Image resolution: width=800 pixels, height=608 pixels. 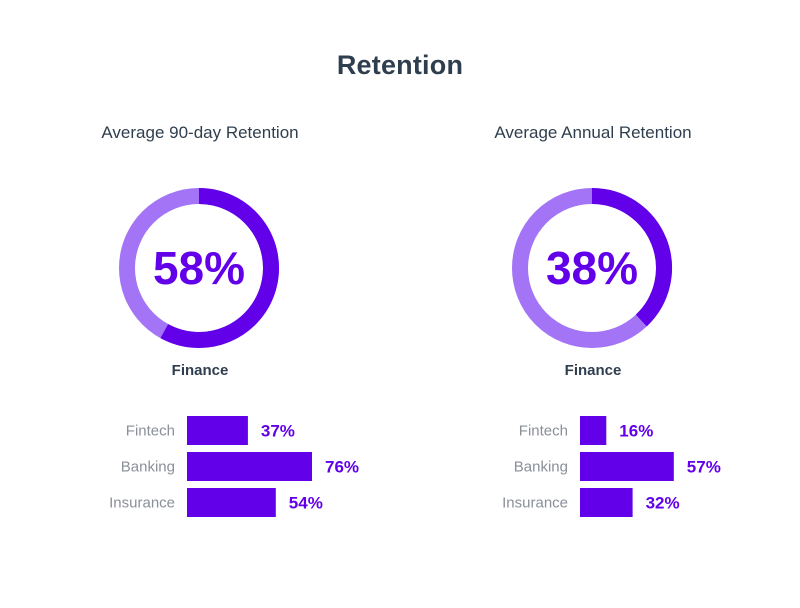 What do you see at coordinates (278, 431) in the screenshot?
I see `bar-value-label: 37%` at bounding box center [278, 431].